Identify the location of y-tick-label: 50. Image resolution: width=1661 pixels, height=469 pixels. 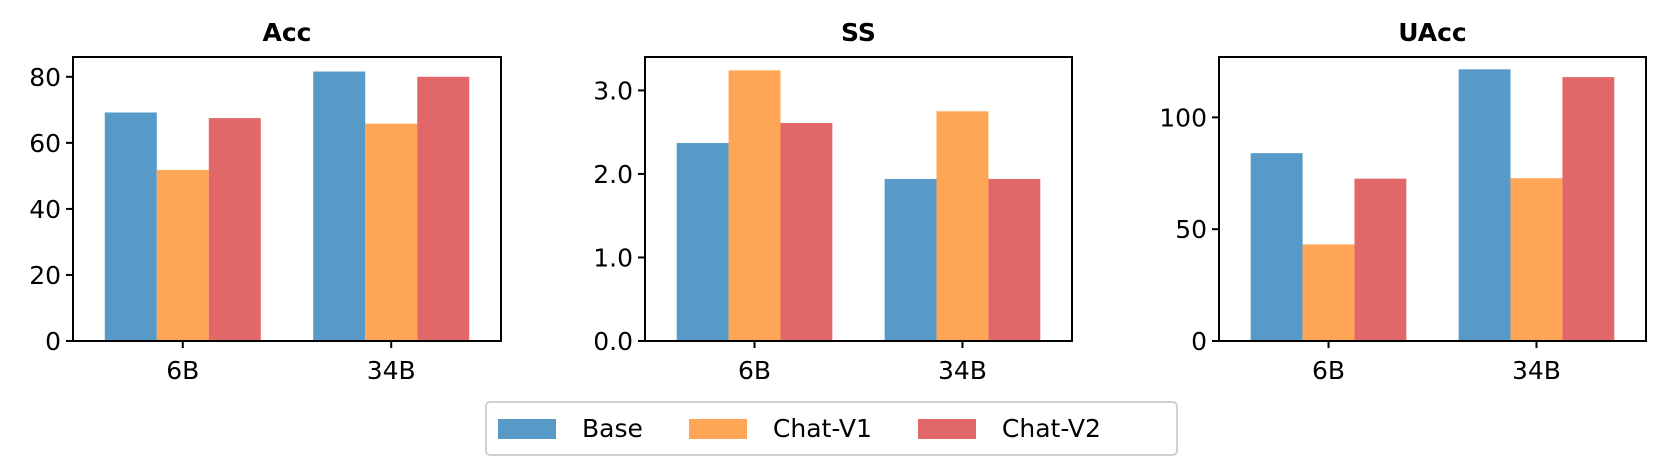
(1191, 229).